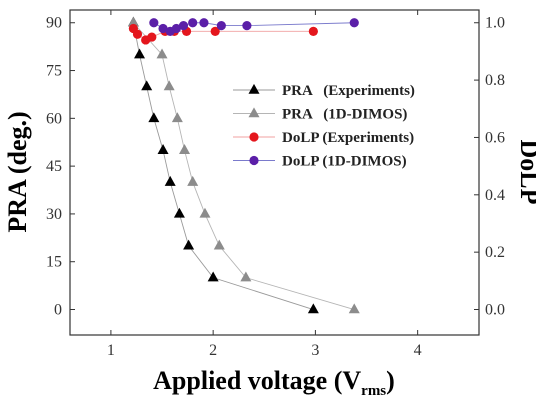  Describe the element at coordinates (58, 310) in the screenshot. I see `y-left-tick-label: 0` at that location.